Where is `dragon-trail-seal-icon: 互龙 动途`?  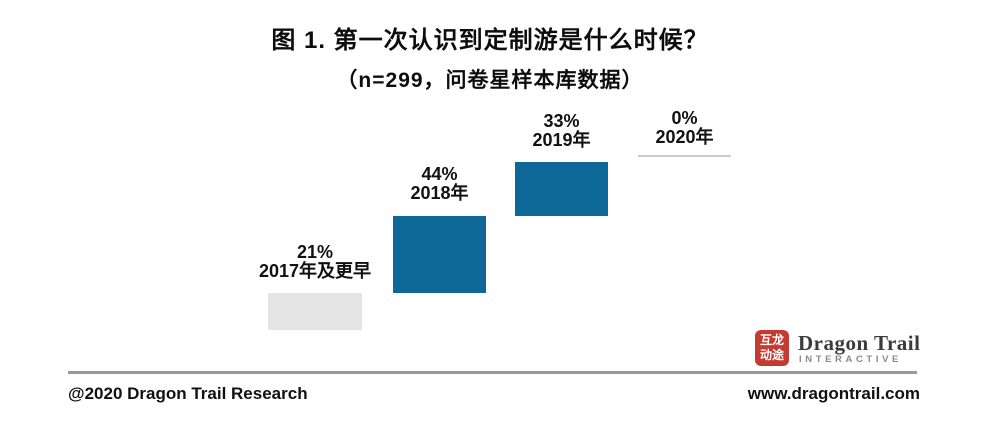
dragon-trail-seal-icon: 互龙 动途 is located at coordinates (772, 348).